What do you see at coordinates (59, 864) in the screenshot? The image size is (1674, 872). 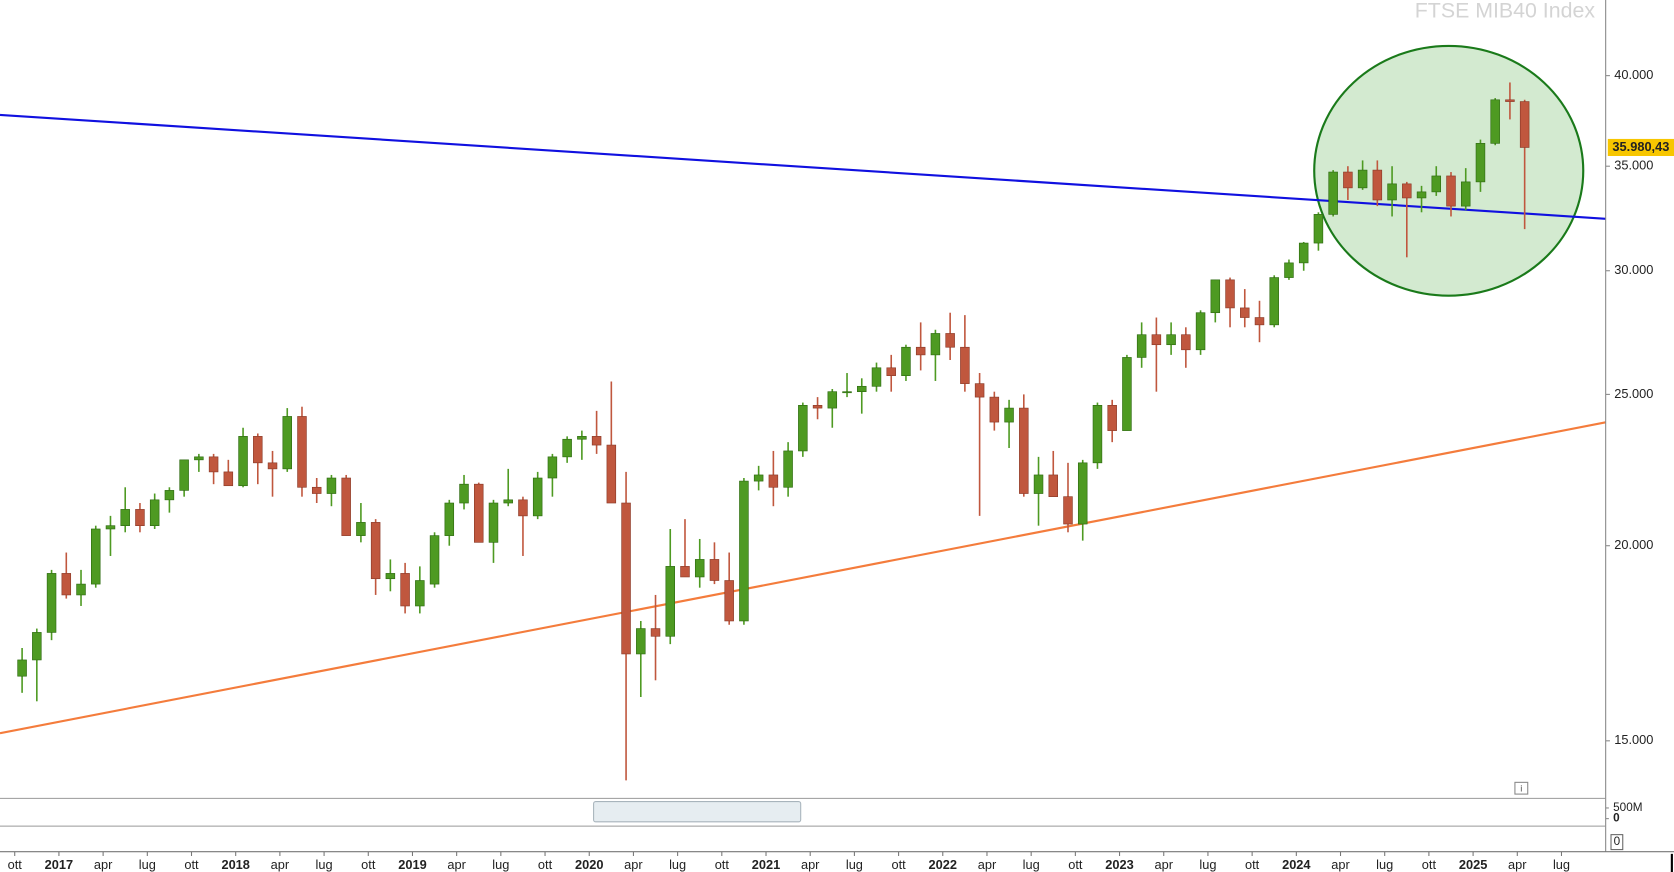 I see `x-tick-label: 2017` at bounding box center [59, 864].